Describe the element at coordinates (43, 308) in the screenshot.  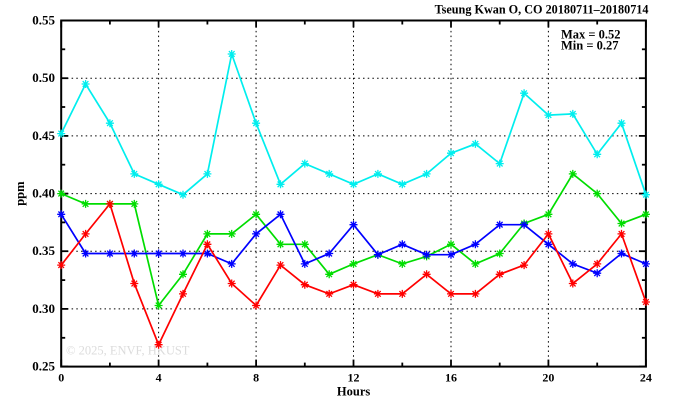
I see `svg-text: 0.30` at that location.